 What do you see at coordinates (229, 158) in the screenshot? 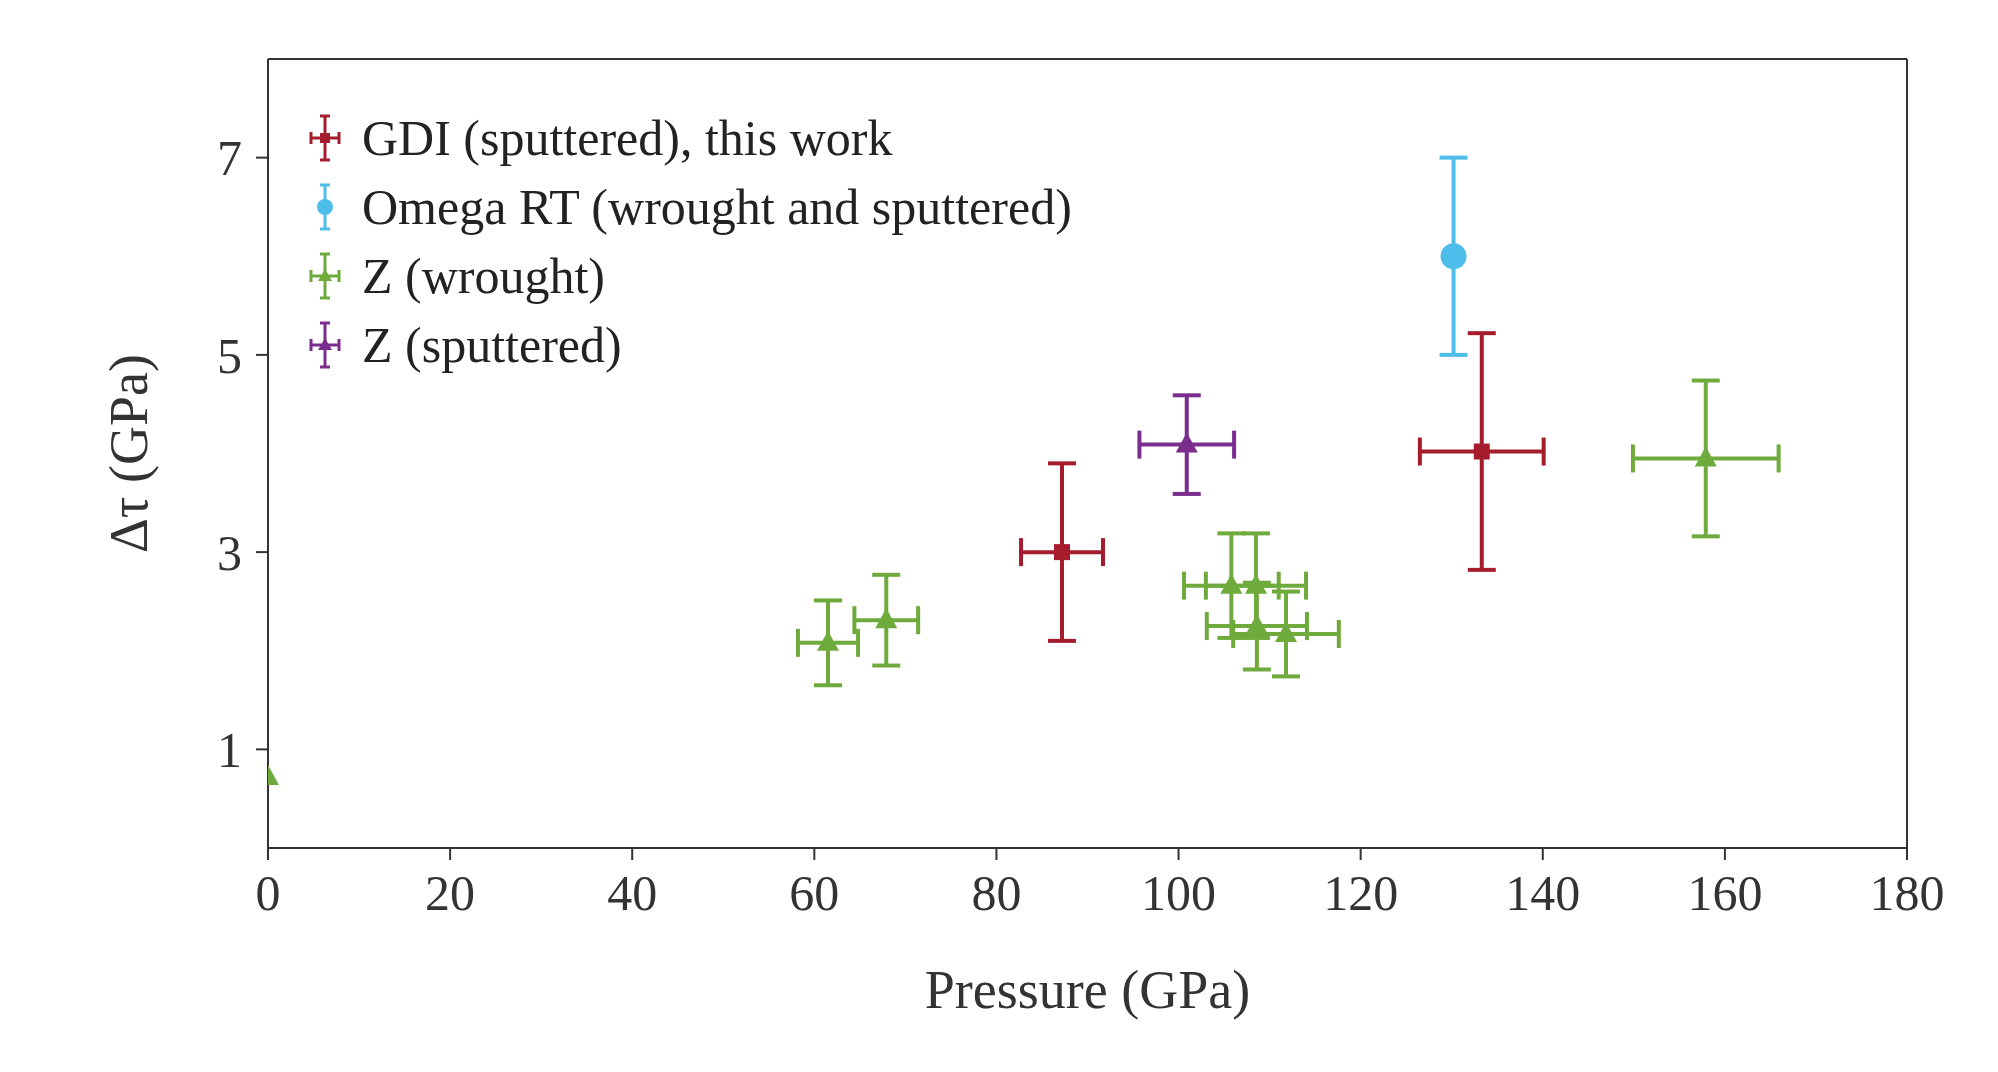
I see `y-tick-label: 7` at bounding box center [229, 158].